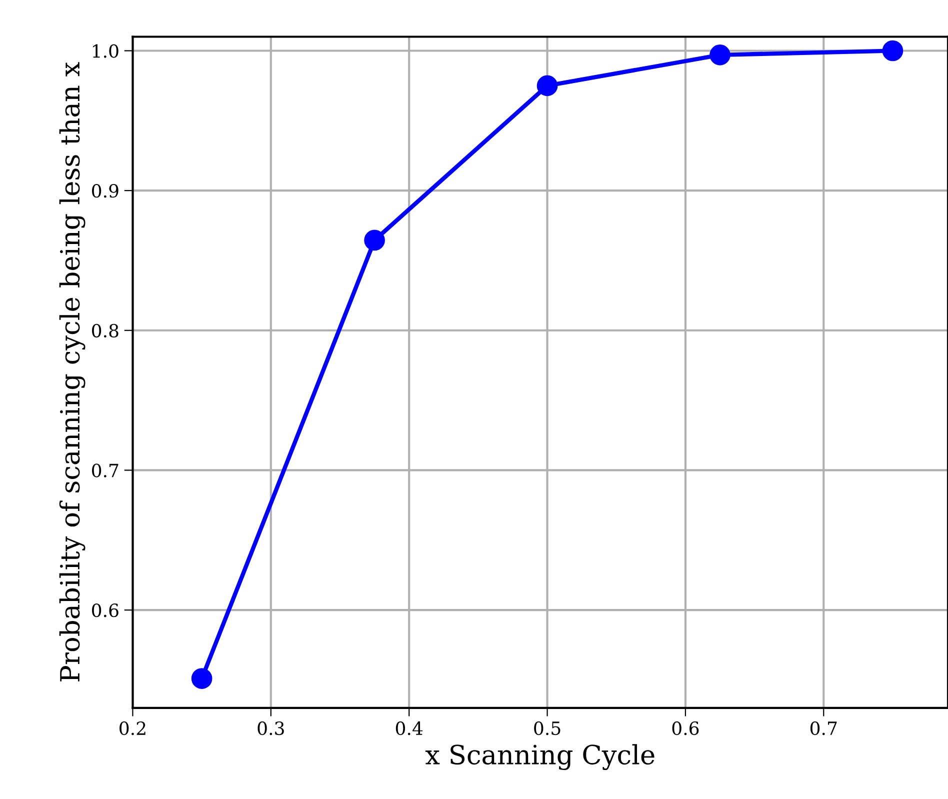  What do you see at coordinates (105, 471) in the screenshot?
I see `y-tick-label: 0.7` at bounding box center [105, 471].